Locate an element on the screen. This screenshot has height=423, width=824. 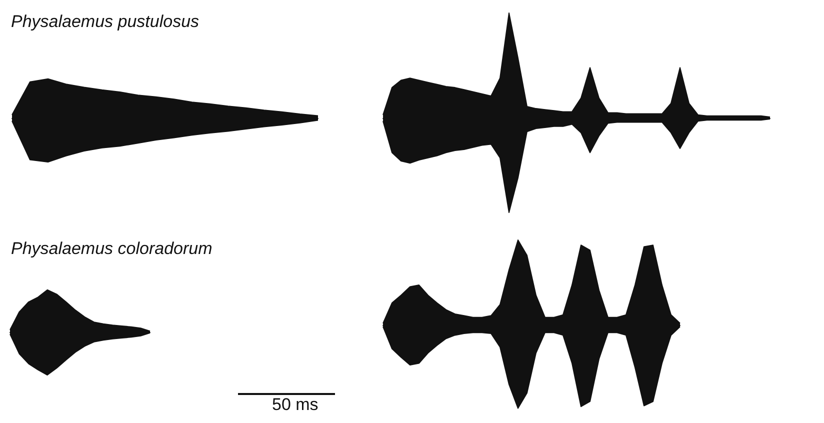
chart-title: Physalaemus coloradorum is located at coordinates (111, 248).